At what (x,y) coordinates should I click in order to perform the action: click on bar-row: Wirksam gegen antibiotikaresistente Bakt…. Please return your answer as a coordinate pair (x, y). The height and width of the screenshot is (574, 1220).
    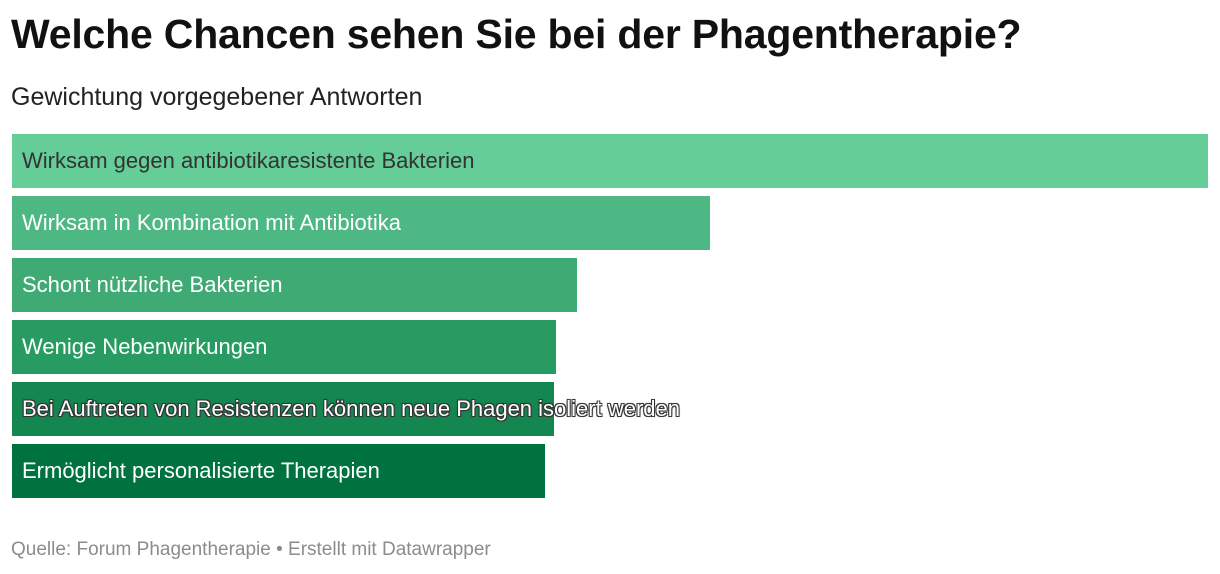
    Looking at the image, I should click on (610, 161).